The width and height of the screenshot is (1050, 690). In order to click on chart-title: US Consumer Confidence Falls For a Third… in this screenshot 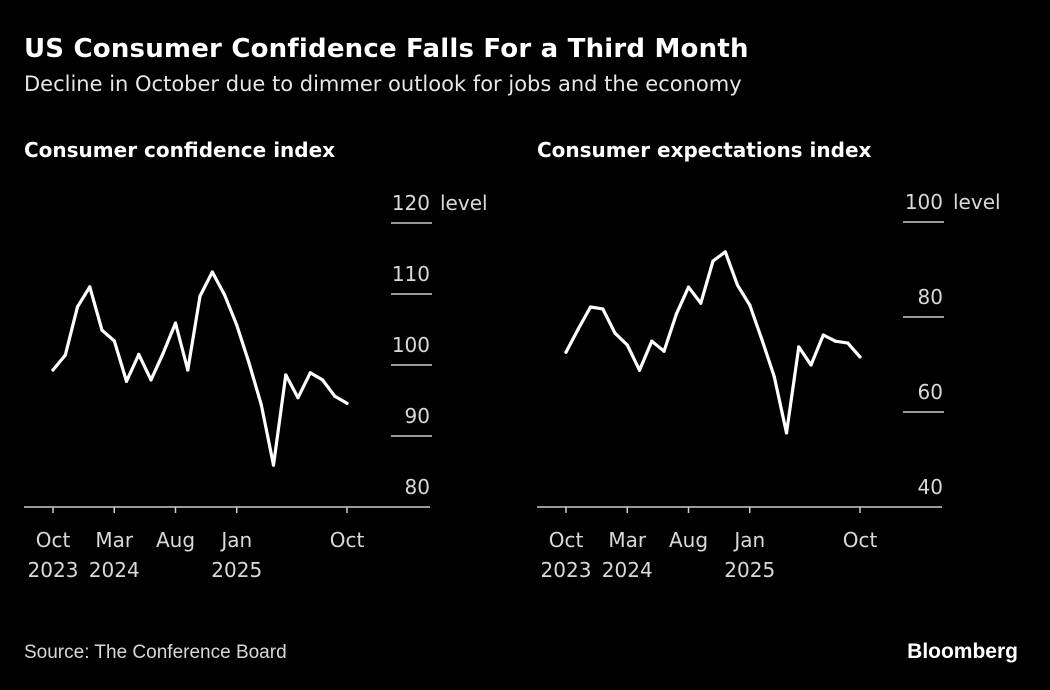, I will do `click(386, 49)`.